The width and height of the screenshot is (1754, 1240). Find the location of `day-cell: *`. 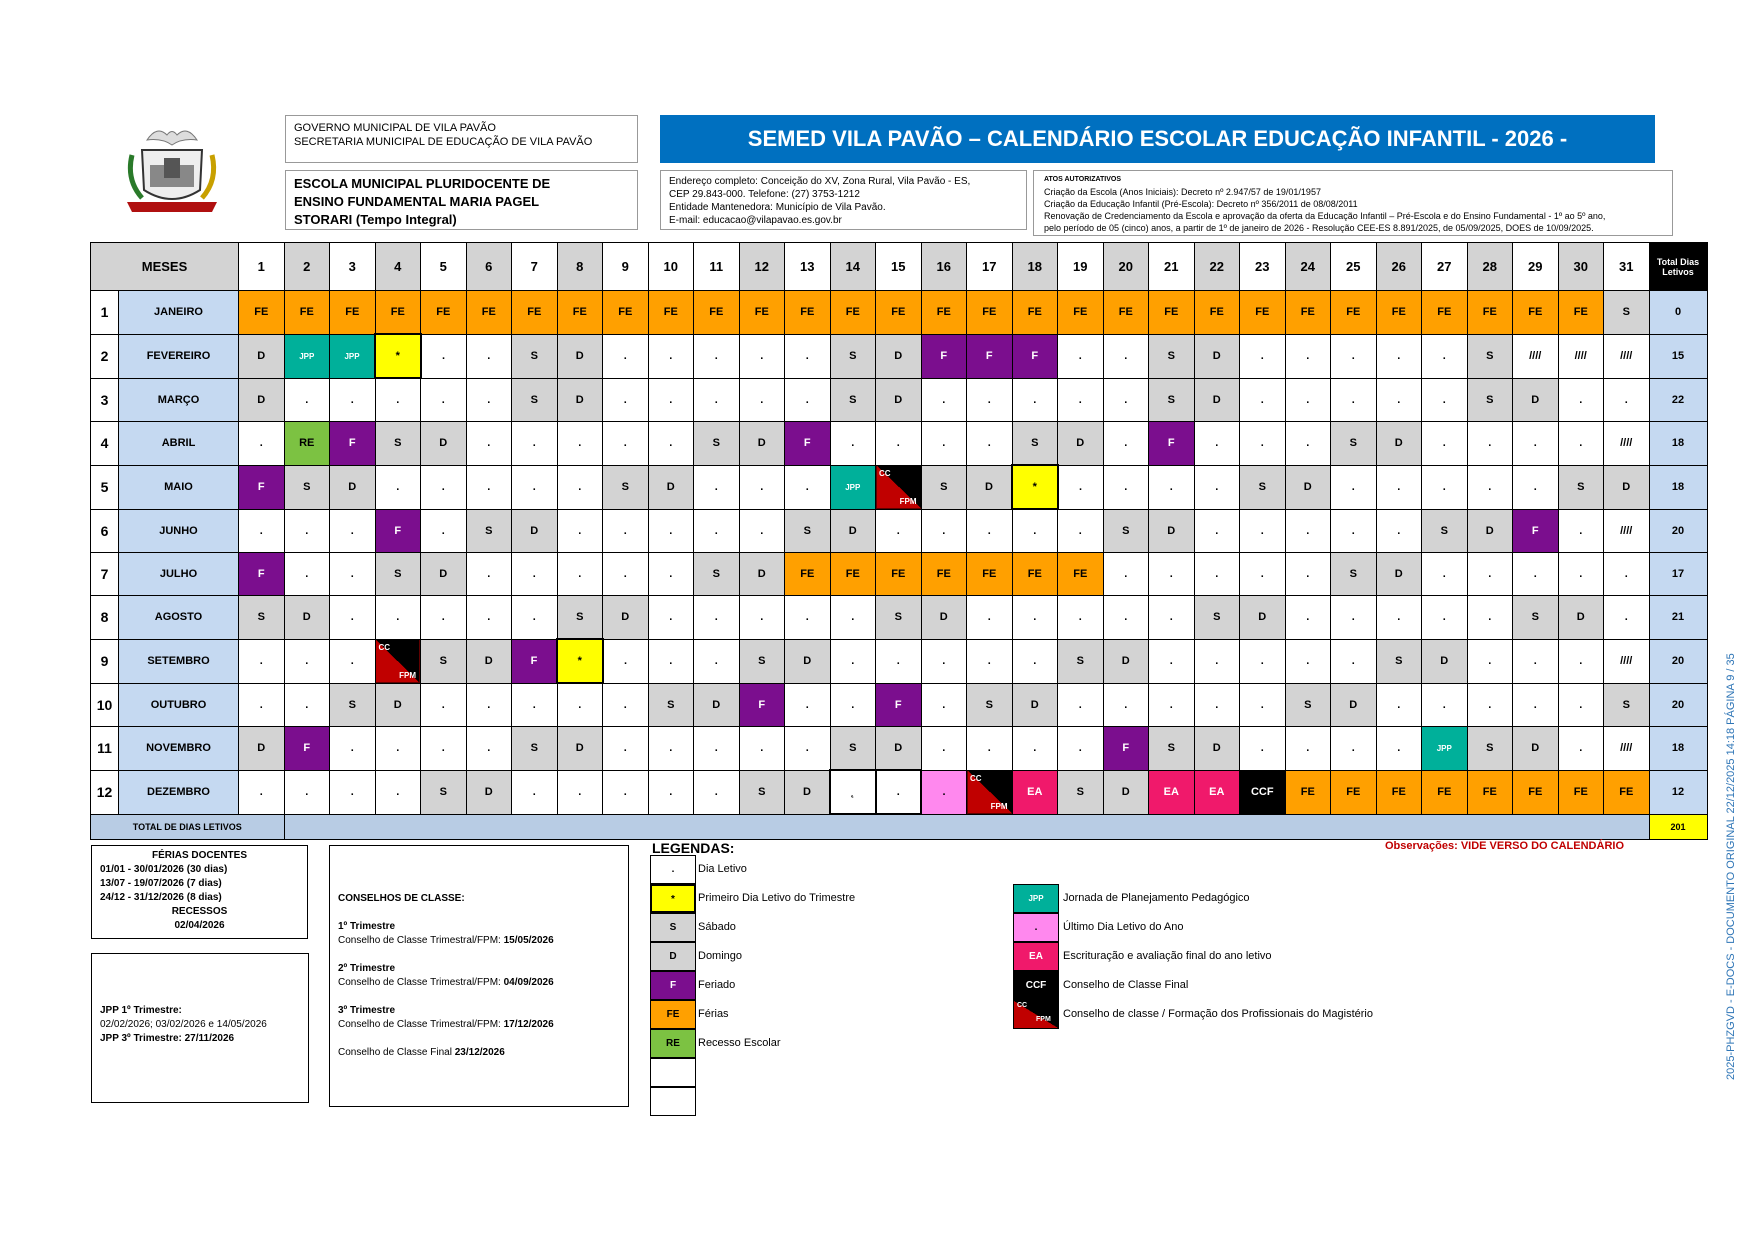

day-cell: * is located at coordinates (580, 661).